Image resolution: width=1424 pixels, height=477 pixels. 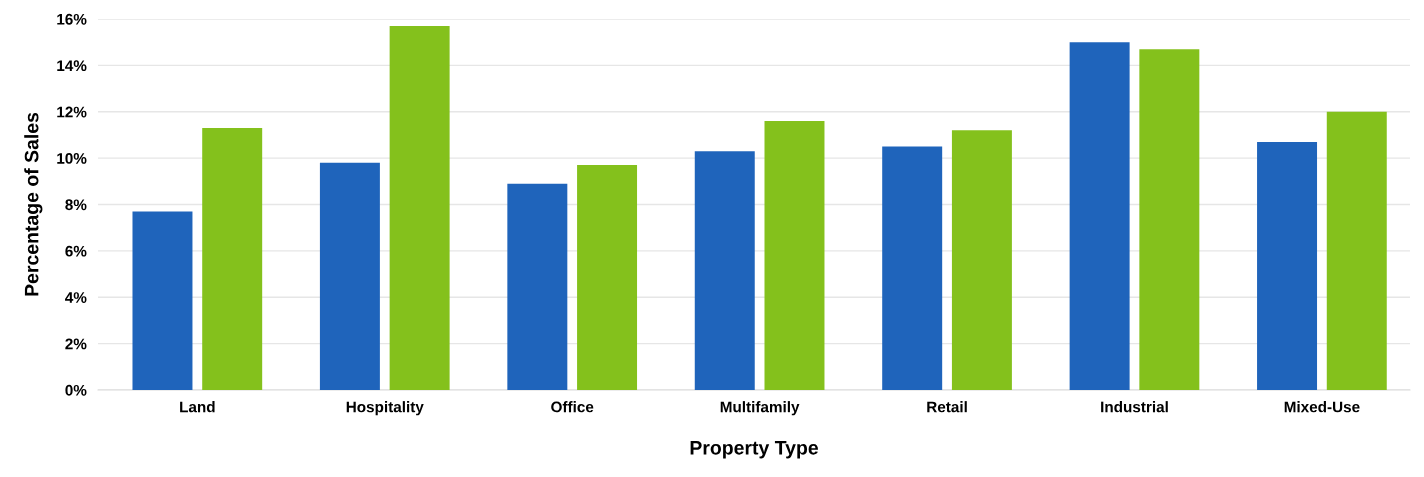 What do you see at coordinates (76, 297) in the screenshot?
I see `y-tick-label: 4%` at bounding box center [76, 297].